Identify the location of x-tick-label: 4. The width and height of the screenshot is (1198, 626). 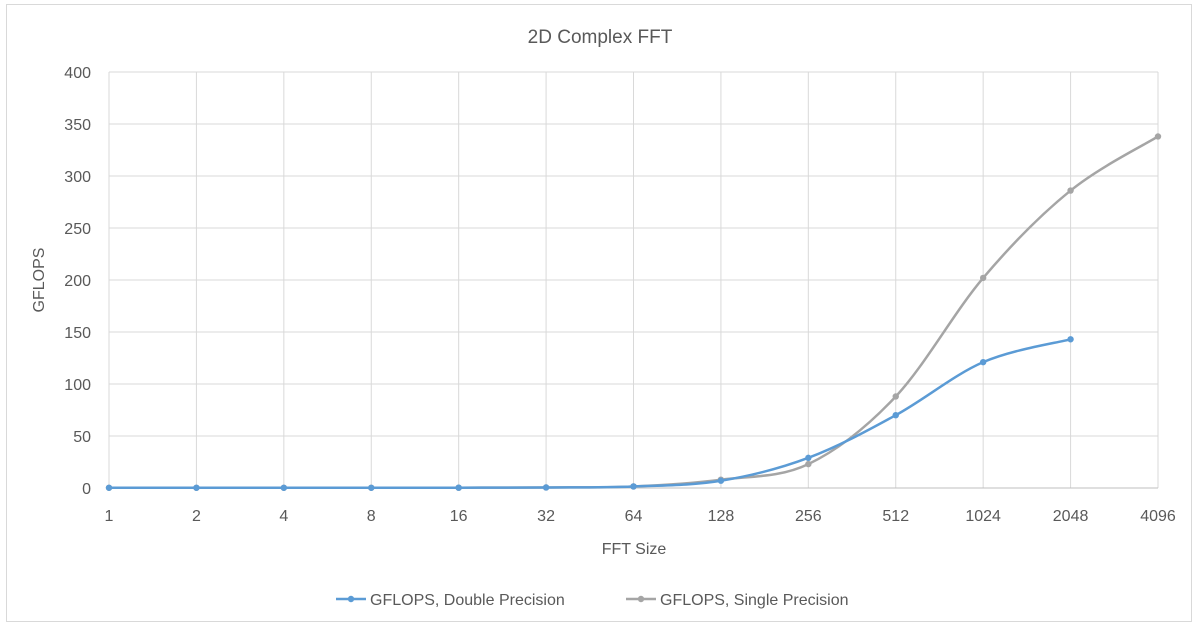
(283, 516).